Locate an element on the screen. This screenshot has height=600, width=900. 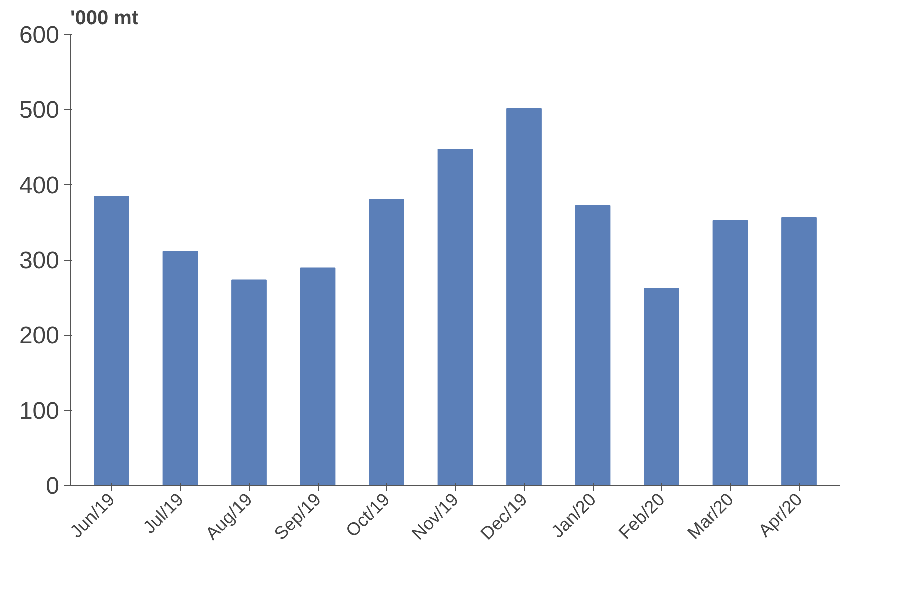
y-tick-label: 0 is located at coordinates (53, 486).